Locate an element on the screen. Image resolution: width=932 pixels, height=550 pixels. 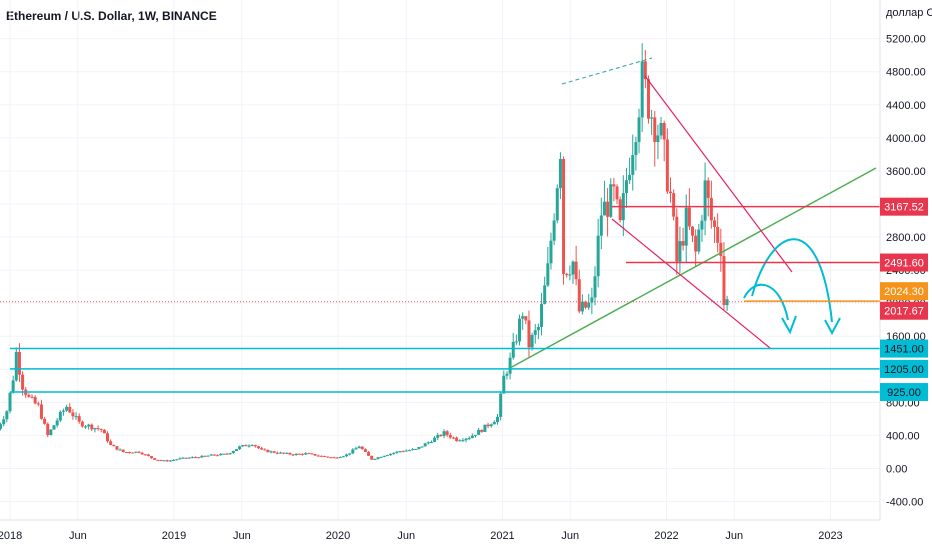
y-tick-label: 3600.00 is located at coordinates (906, 172).